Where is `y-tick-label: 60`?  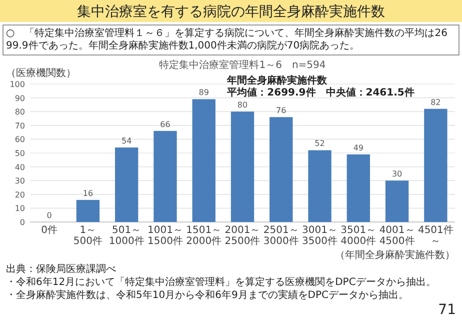
y-tick-label: 60 is located at coordinates (19, 139).